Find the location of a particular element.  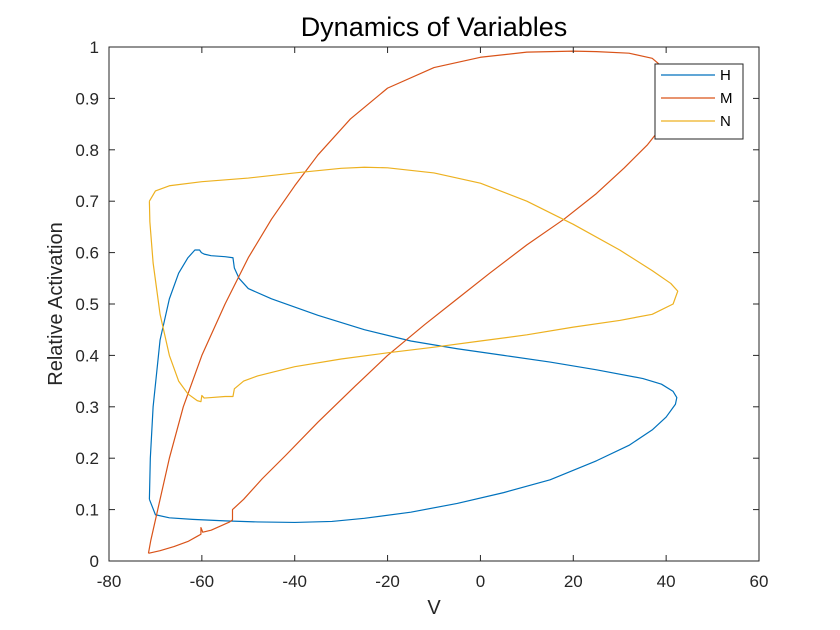

x-tick-label: -20 is located at coordinates (387, 581).